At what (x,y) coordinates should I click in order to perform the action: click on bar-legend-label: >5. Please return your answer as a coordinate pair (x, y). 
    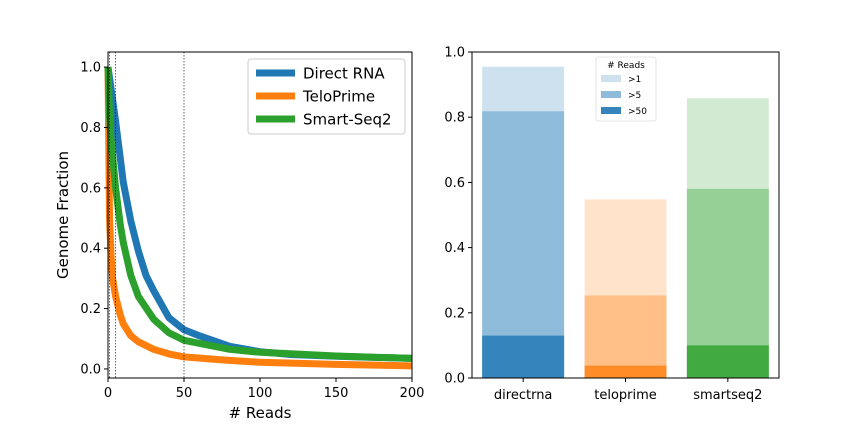
    Looking at the image, I should click on (634, 96).